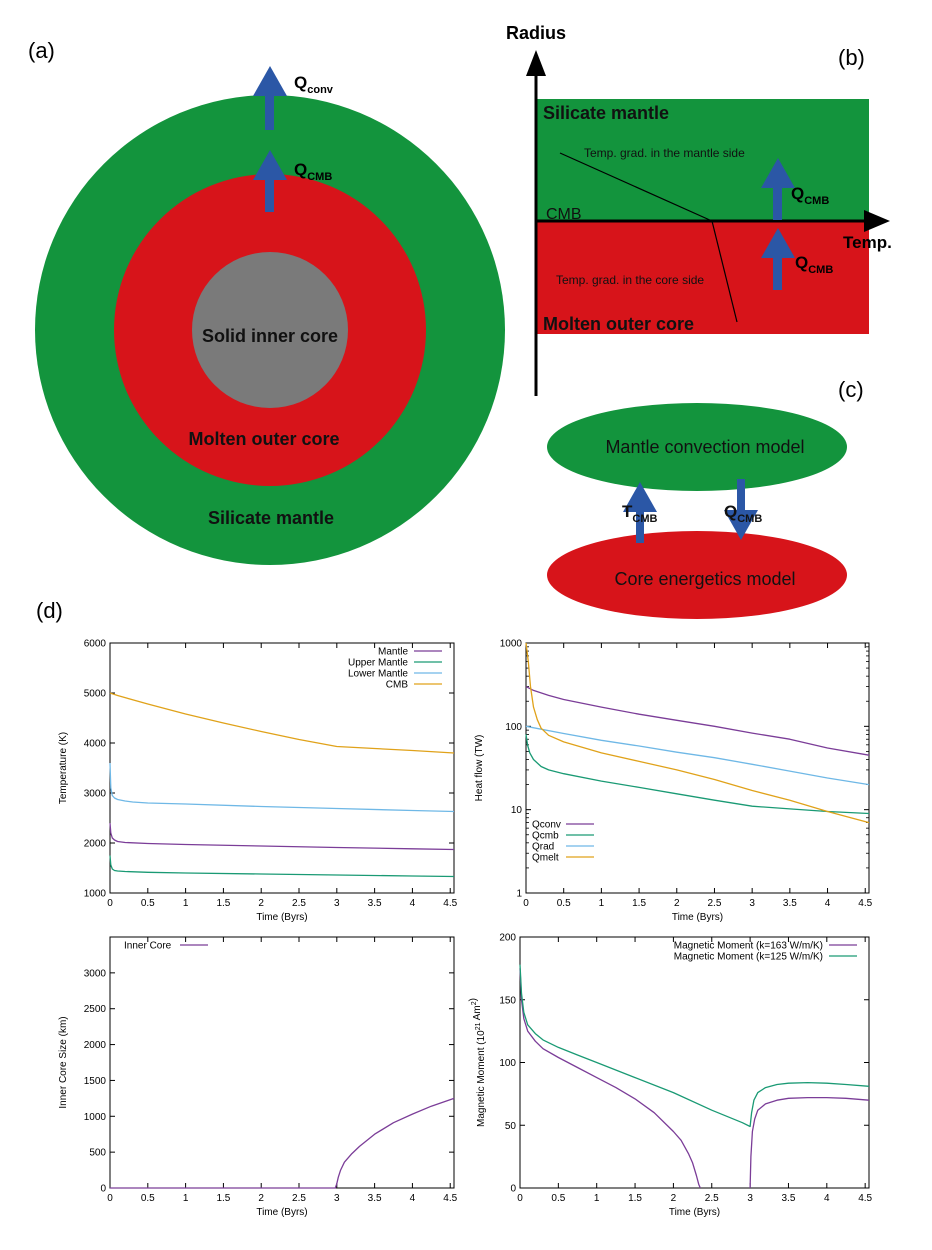 The width and height of the screenshot is (932, 1250). I want to click on y-tick-label: 4000, so click(95, 744).